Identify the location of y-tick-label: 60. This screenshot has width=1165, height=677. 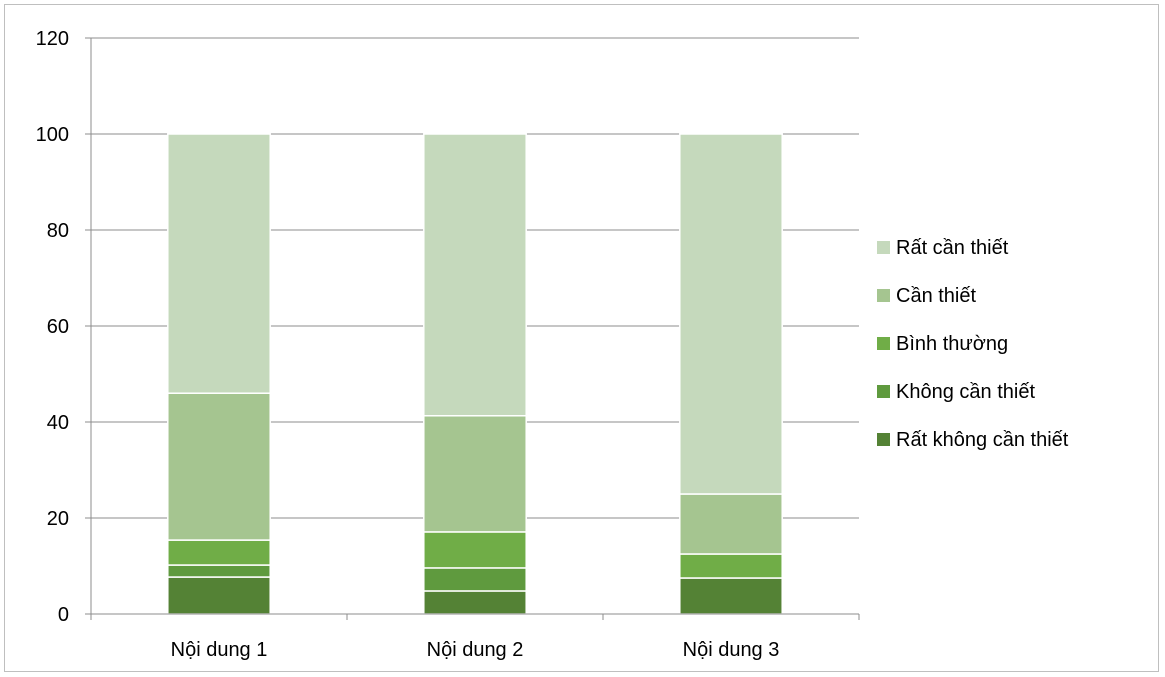
(58, 327).